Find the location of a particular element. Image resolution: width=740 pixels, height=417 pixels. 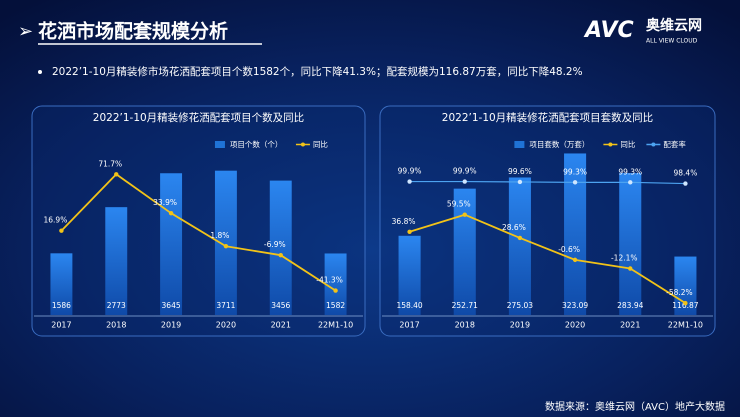

bar-value-label: 283.94 is located at coordinates (630, 305).